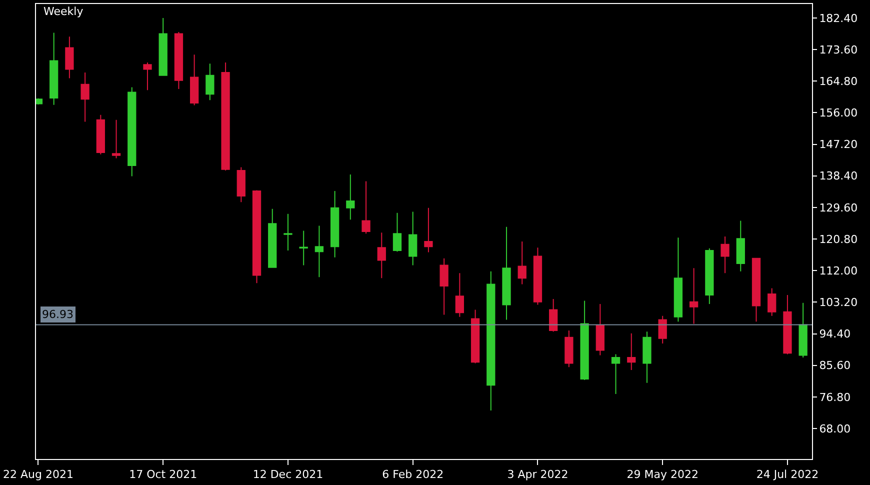 The image size is (870, 485). What do you see at coordinates (413, 475) in the screenshot?
I see `x-tick-label: 6 Feb 2022` at bounding box center [413, 475].